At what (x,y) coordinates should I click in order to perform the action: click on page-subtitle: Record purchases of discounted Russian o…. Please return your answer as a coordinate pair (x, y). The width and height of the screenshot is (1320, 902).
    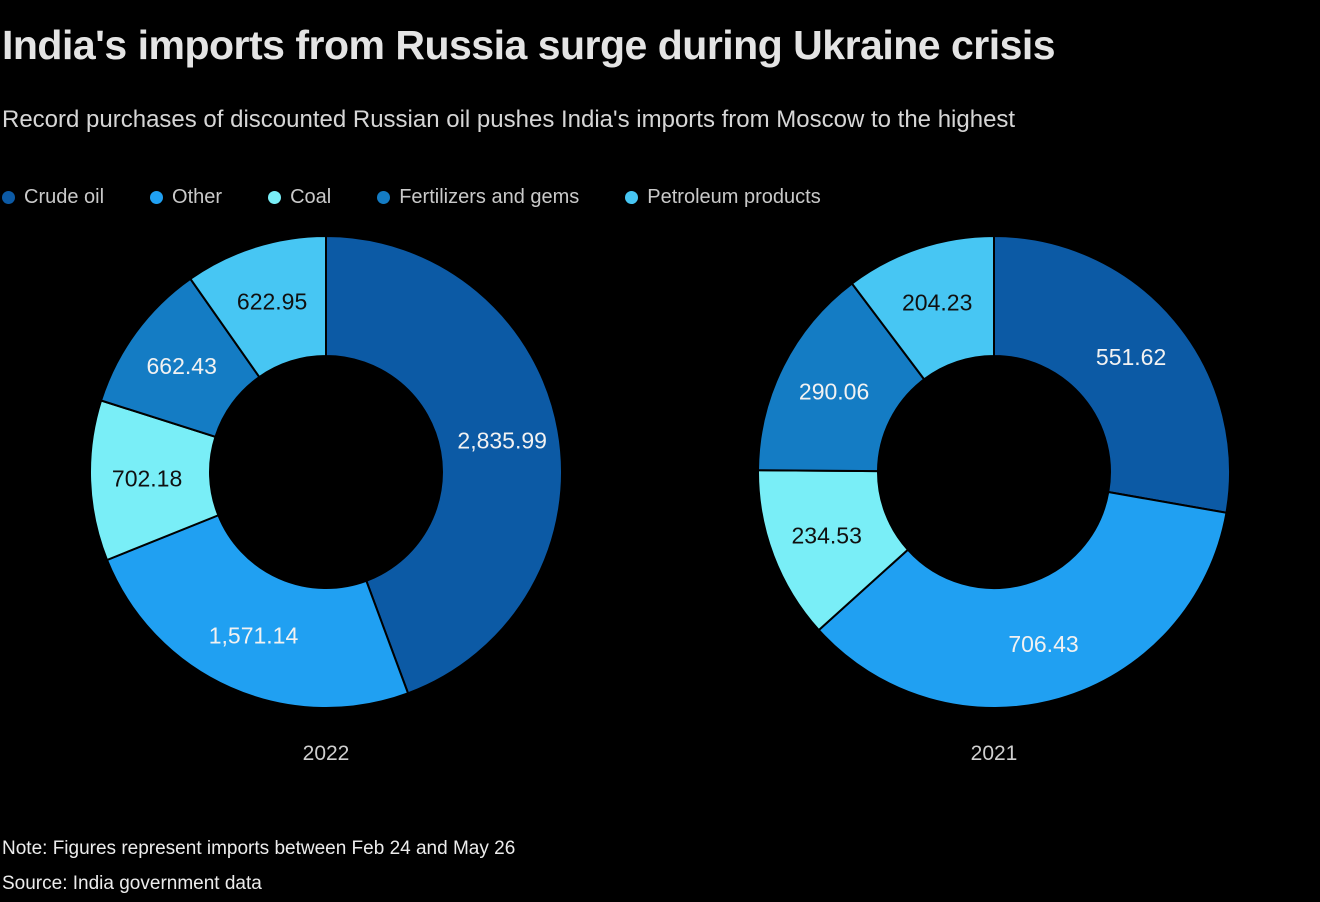
    Looking at the image, I should click on (509, 119).